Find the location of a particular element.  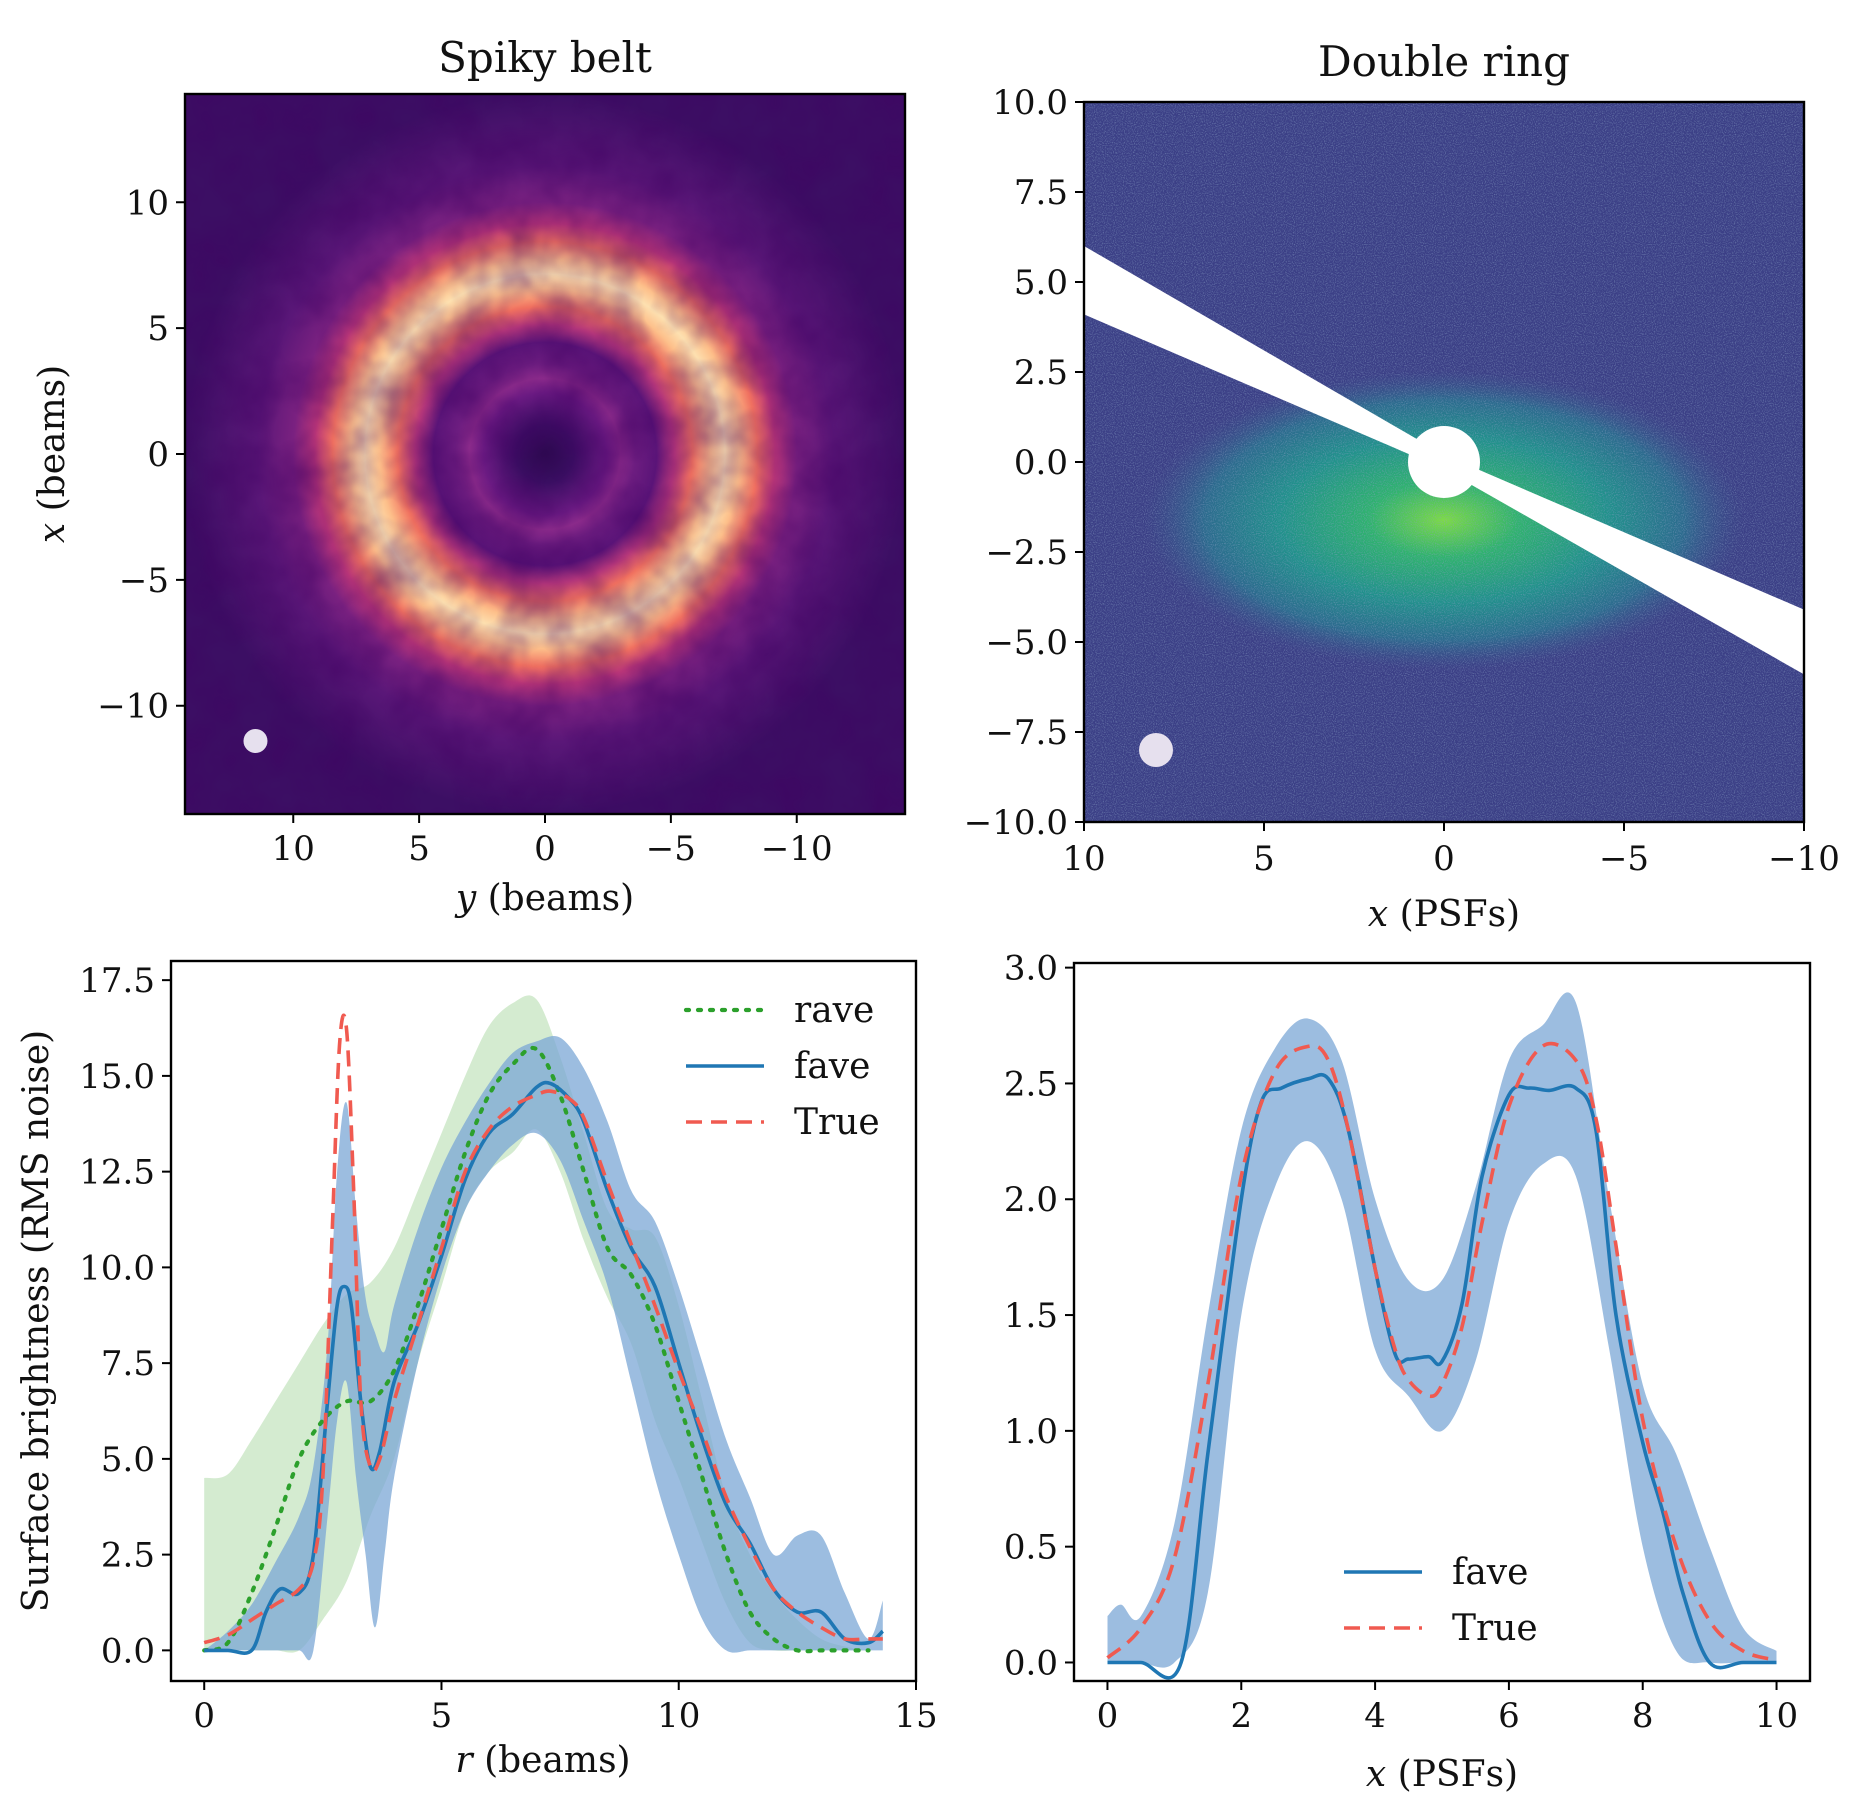

rave-line is located at coordinates (536, 1349).